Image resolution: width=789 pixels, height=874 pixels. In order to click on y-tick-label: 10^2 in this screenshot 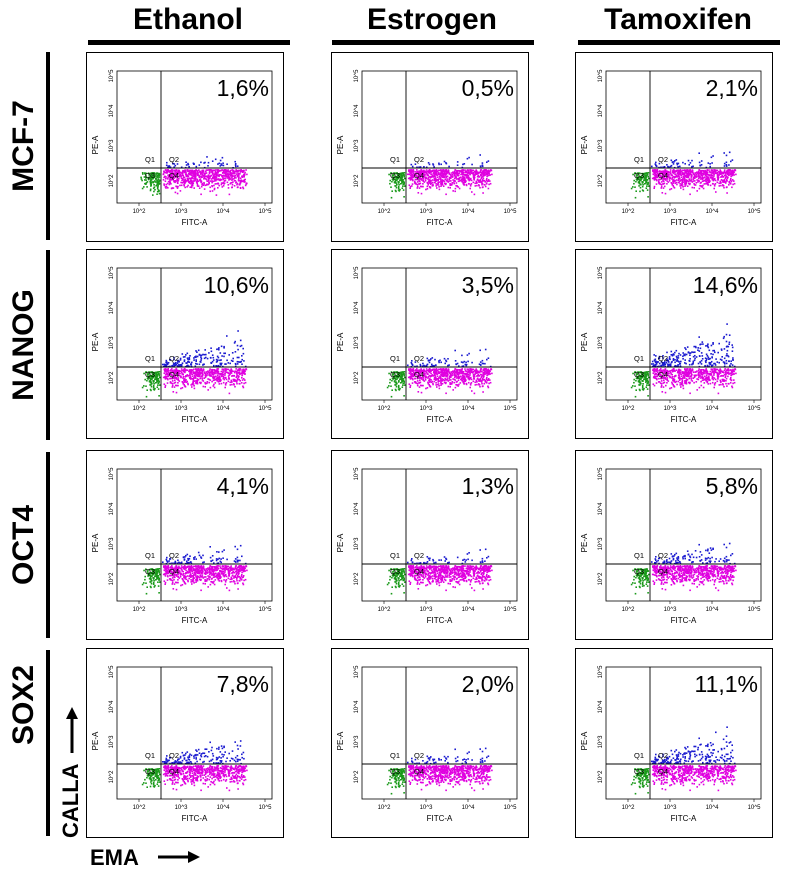, I will do `click(112, 180)`.